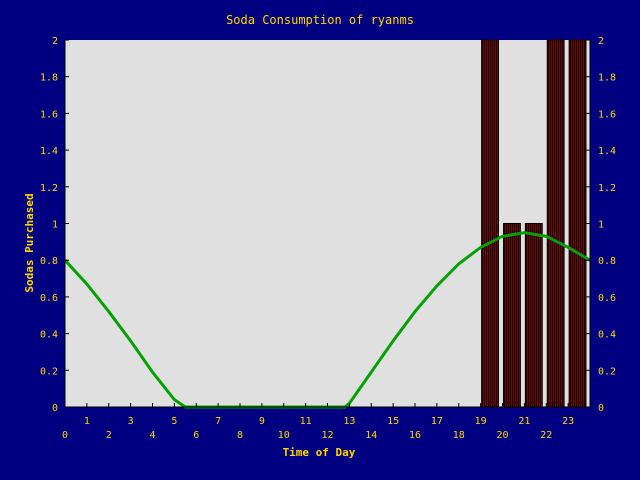  I want to click on y-tick-label-right: 0.6, so click(607, 298).